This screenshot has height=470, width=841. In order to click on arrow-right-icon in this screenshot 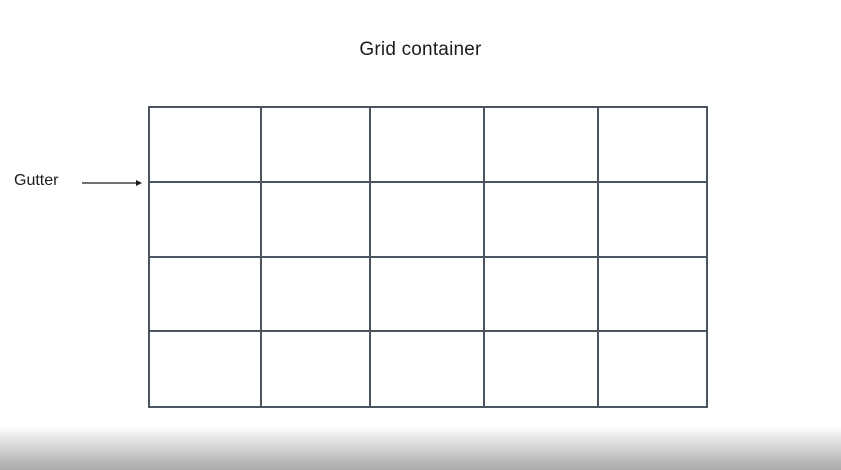, I will do `click(112, 183)`.